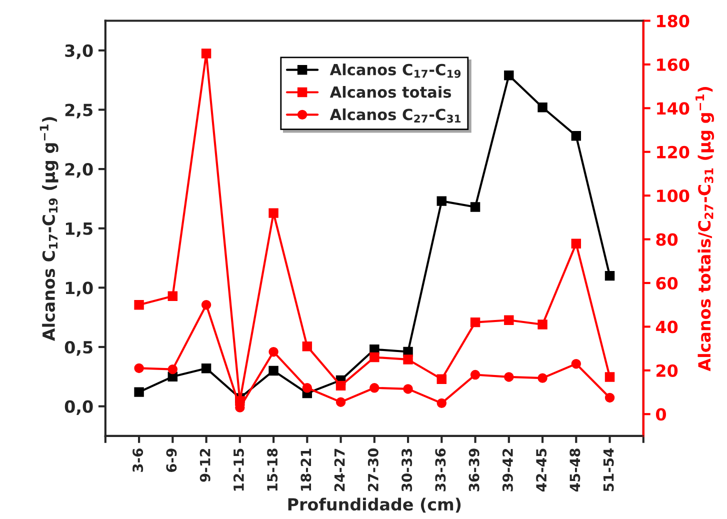 The height and width of the screenshot is (519, 727). Describe the element at coordinates (667, 239) in the screenshot. I see `y2-tick-label: 80` at that location.